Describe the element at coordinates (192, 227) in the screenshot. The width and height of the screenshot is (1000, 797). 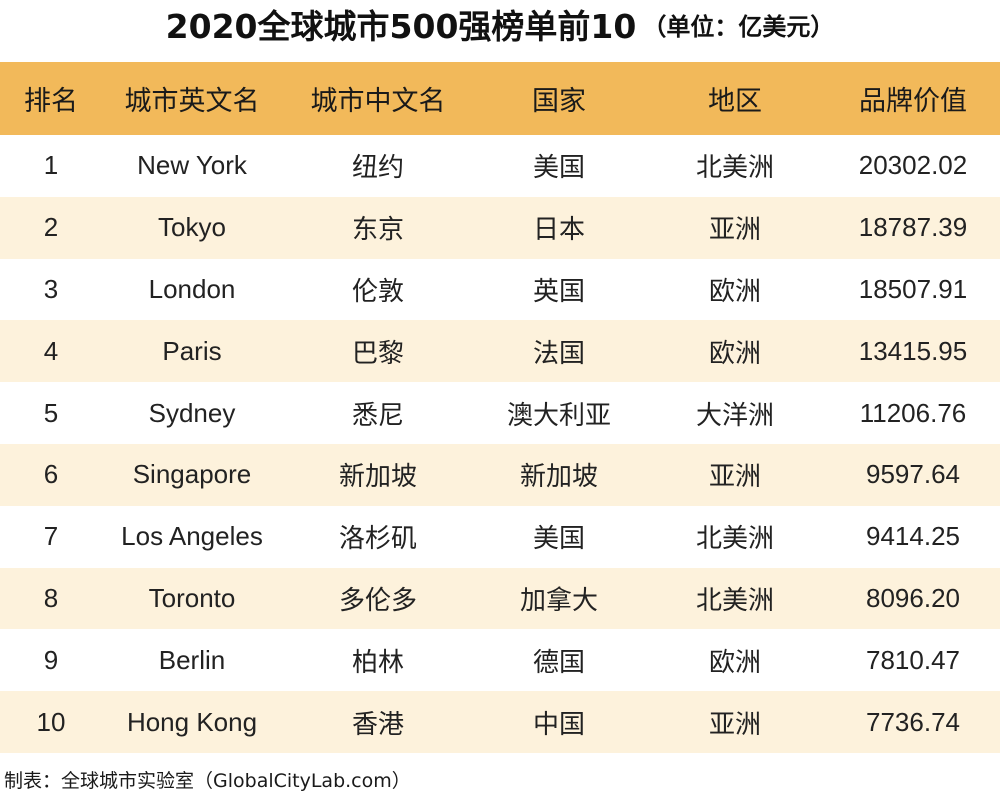
I see `cell-english-name: Tokyo` at that location.